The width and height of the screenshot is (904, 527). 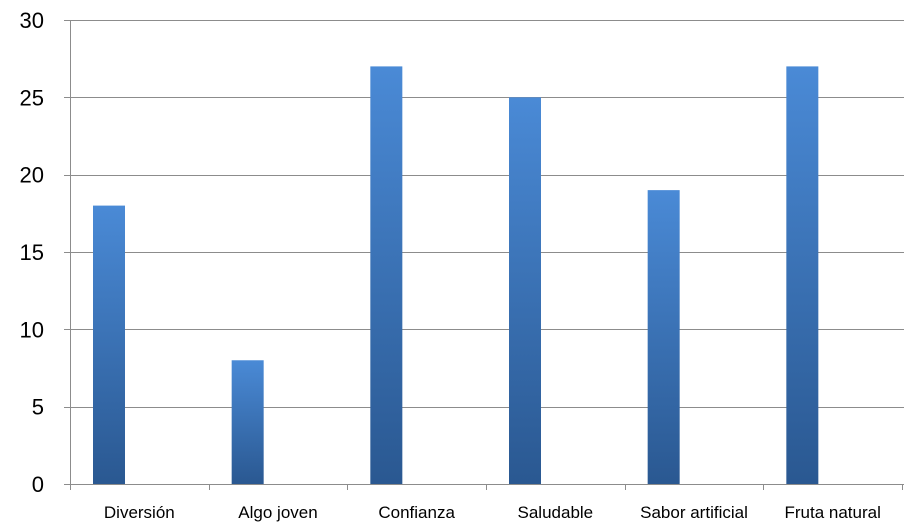 I want to click on bar-diversi-n, so click(x=109, y=344).